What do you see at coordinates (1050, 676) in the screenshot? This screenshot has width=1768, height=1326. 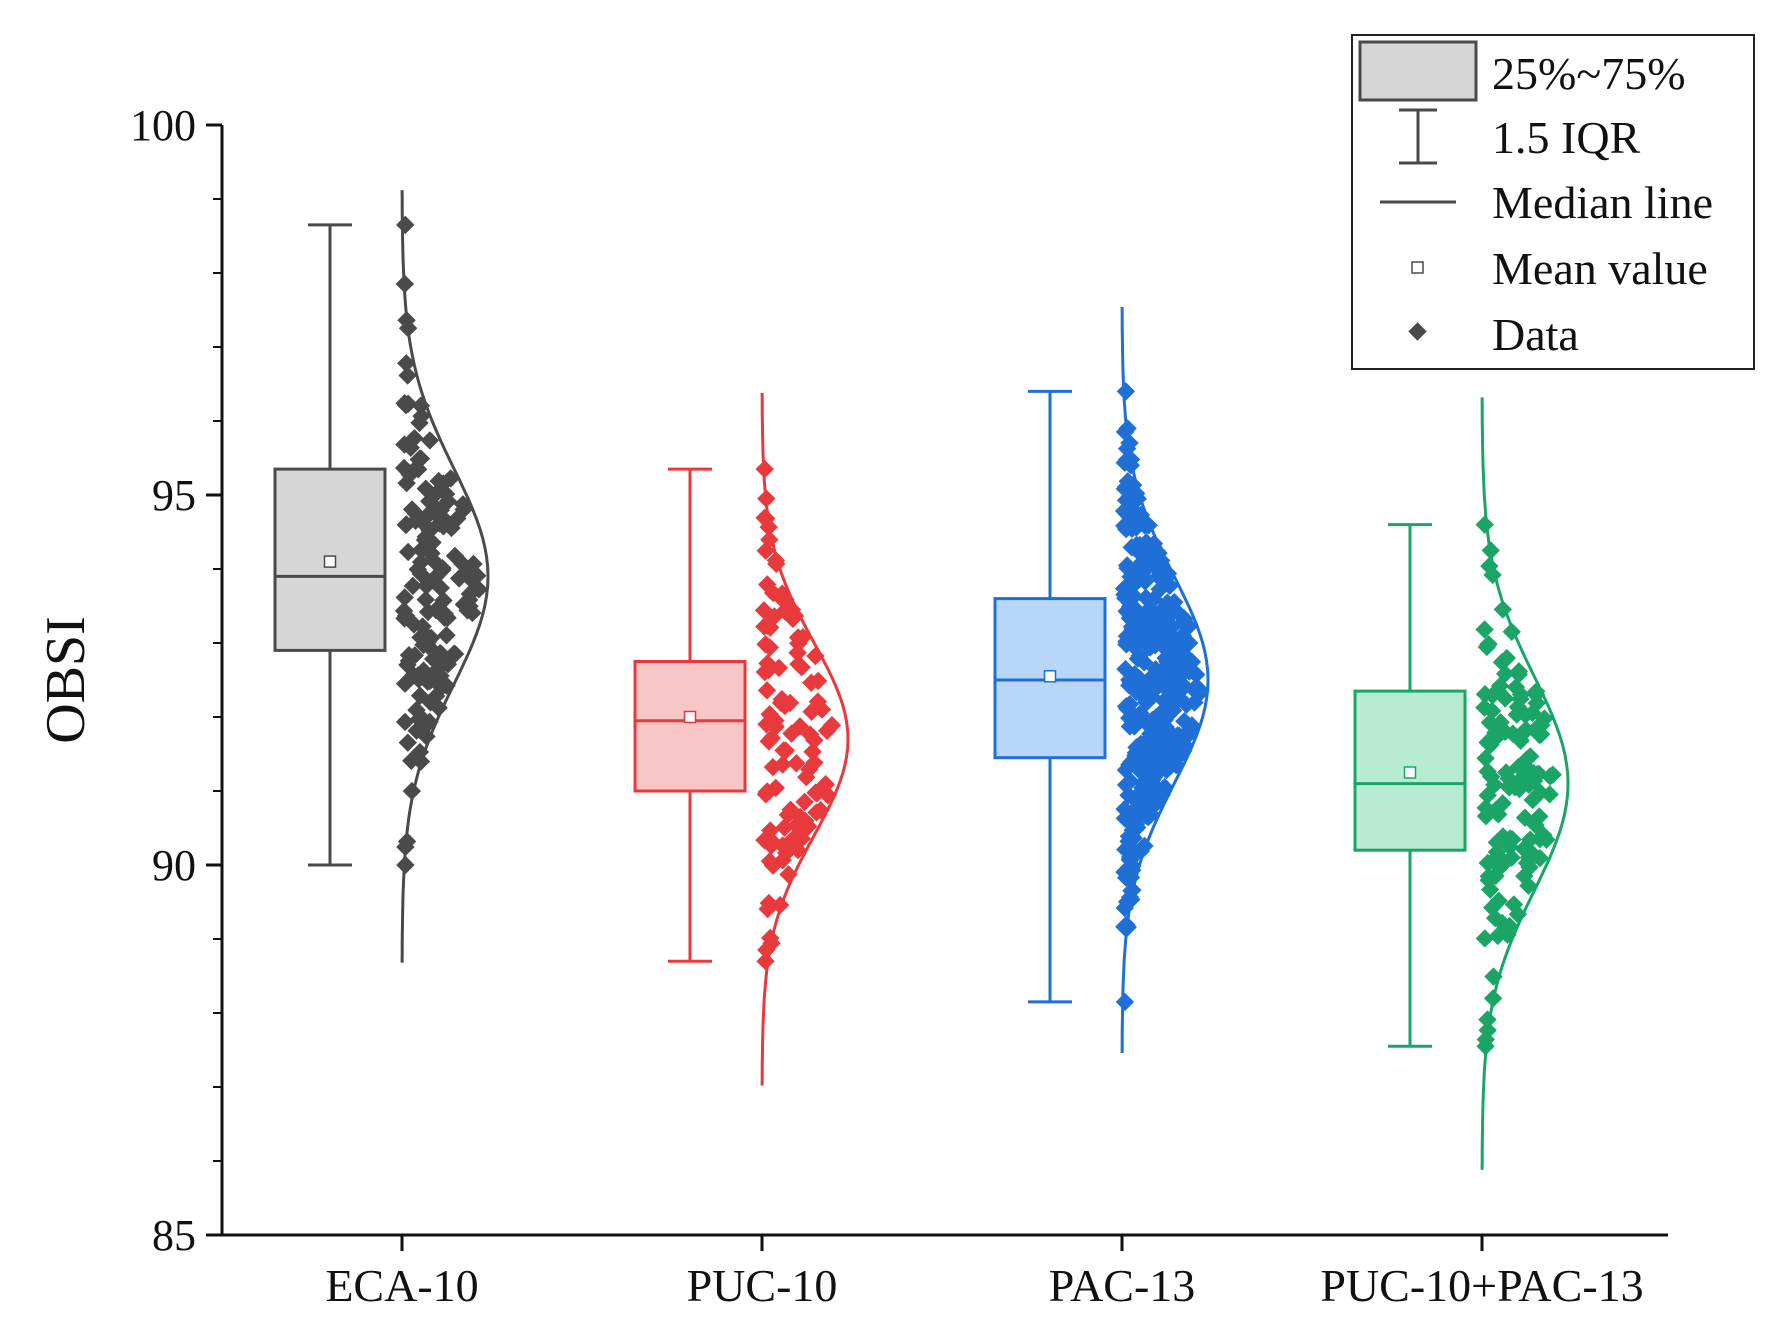 I see `mean-marker` at bounding box center [1050, 676].